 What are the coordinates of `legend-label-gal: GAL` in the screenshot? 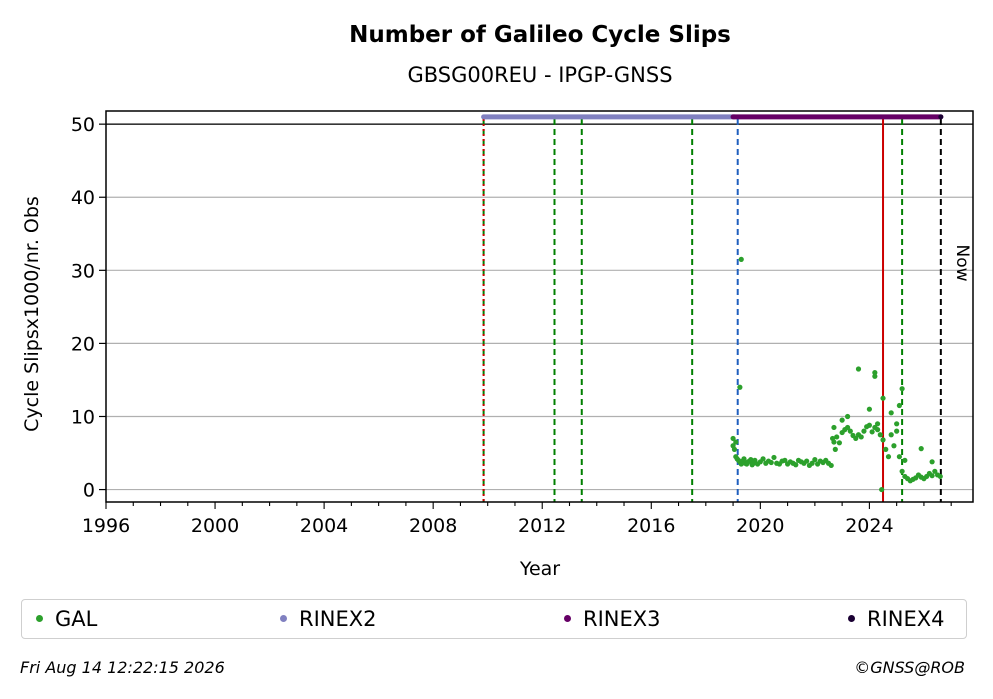 It's located at (76, 618).